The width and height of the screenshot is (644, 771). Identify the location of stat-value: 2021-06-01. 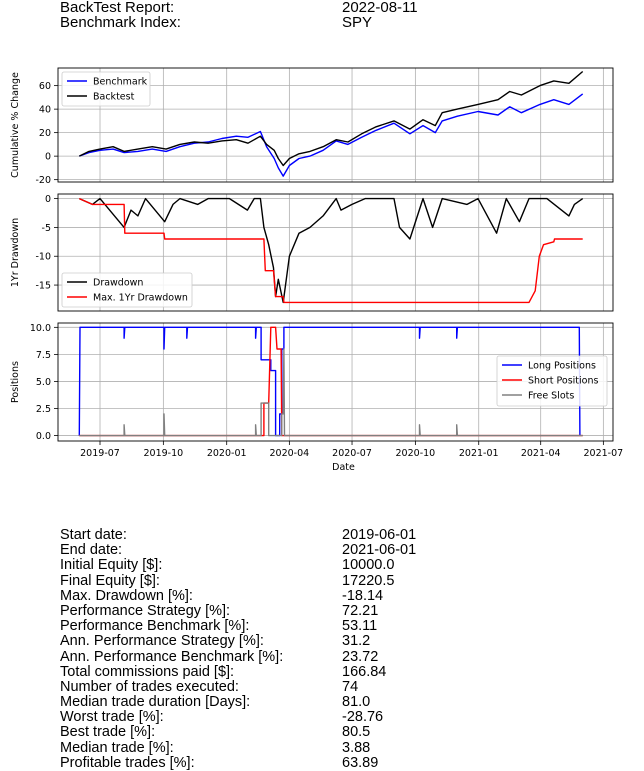
(379, 550).